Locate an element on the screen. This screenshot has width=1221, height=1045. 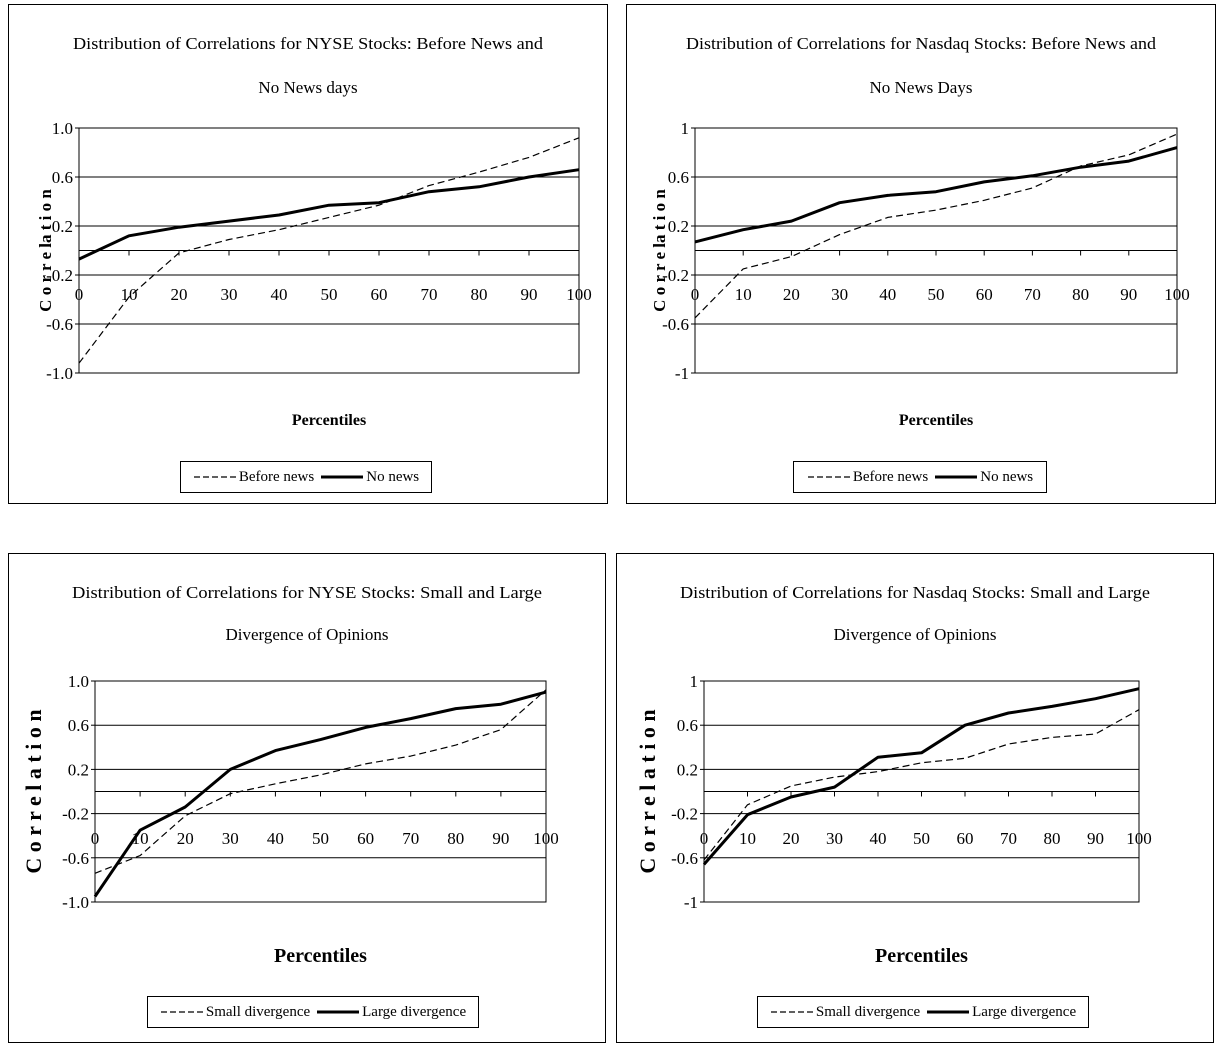
y-axis-label: C o r r e la t i o n is located at coordinates (45, 250).